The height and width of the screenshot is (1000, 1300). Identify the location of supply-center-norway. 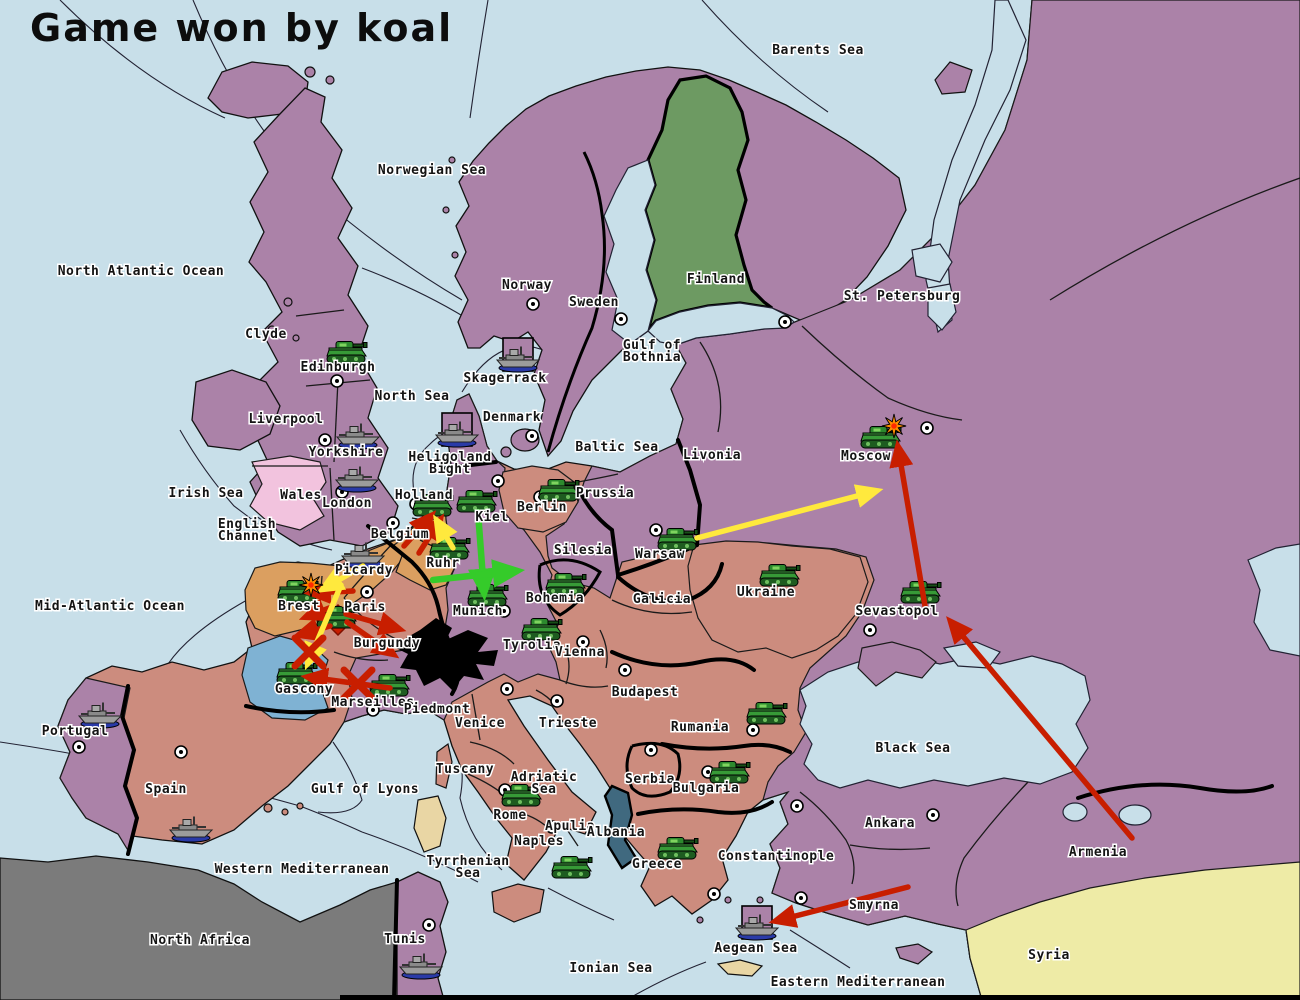
(533, 304).